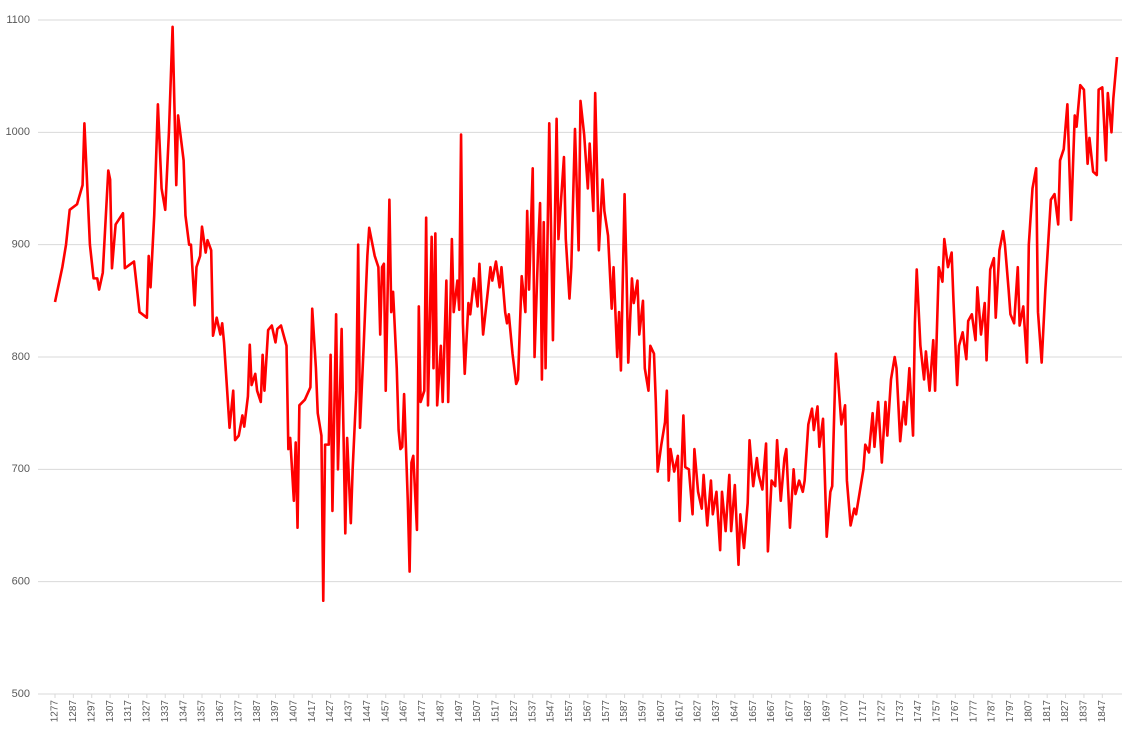 The height and width of the screenshot is (740, 1131). What do you see at coordinates (147, 711) in the screenshot?
I see `x-tick-label: 1327` at bounding box center [147, 711].